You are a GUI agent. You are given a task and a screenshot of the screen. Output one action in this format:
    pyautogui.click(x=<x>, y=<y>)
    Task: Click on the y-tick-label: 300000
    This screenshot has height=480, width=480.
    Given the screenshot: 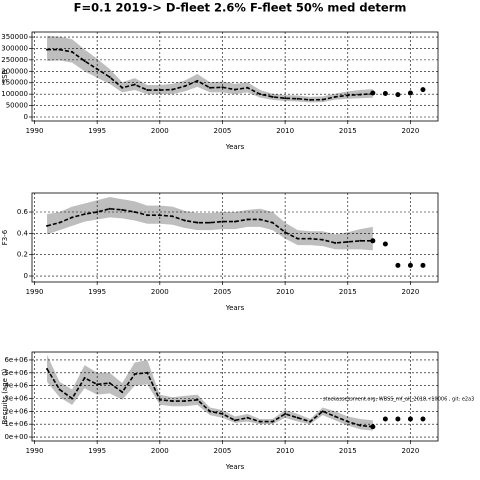 What is the action you would take?
    pyautogui.click(x=14, y=48)
    